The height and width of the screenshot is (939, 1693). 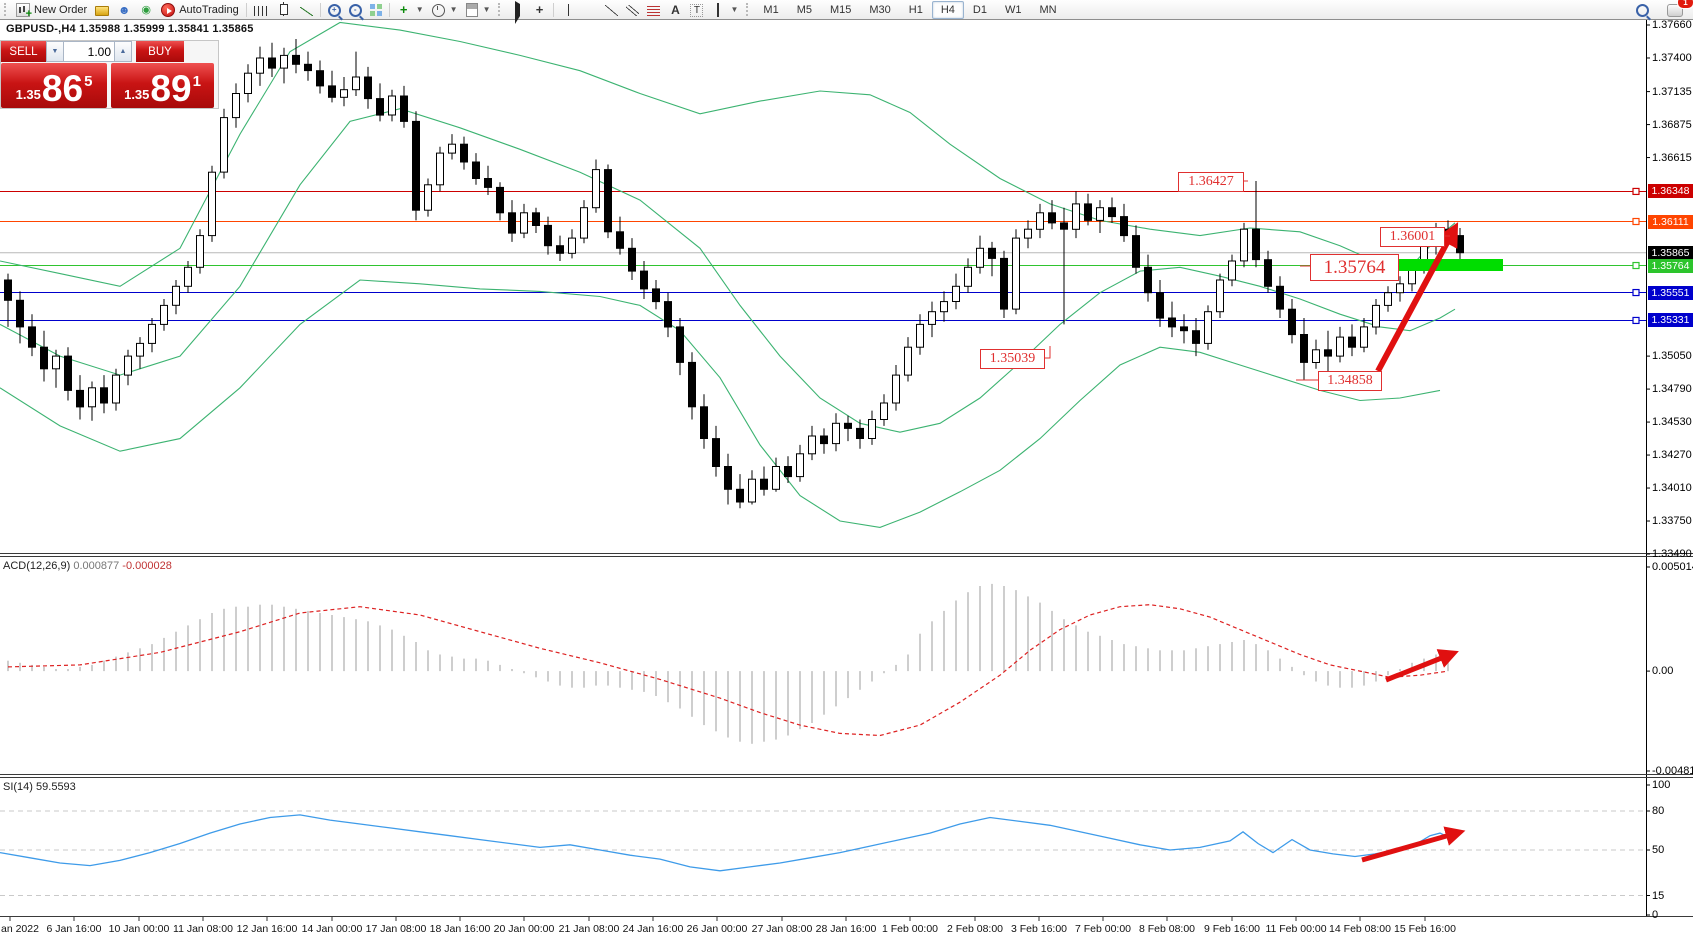 I want to click on price-axis-label: 1.37660, so click(x=1672, y=25).